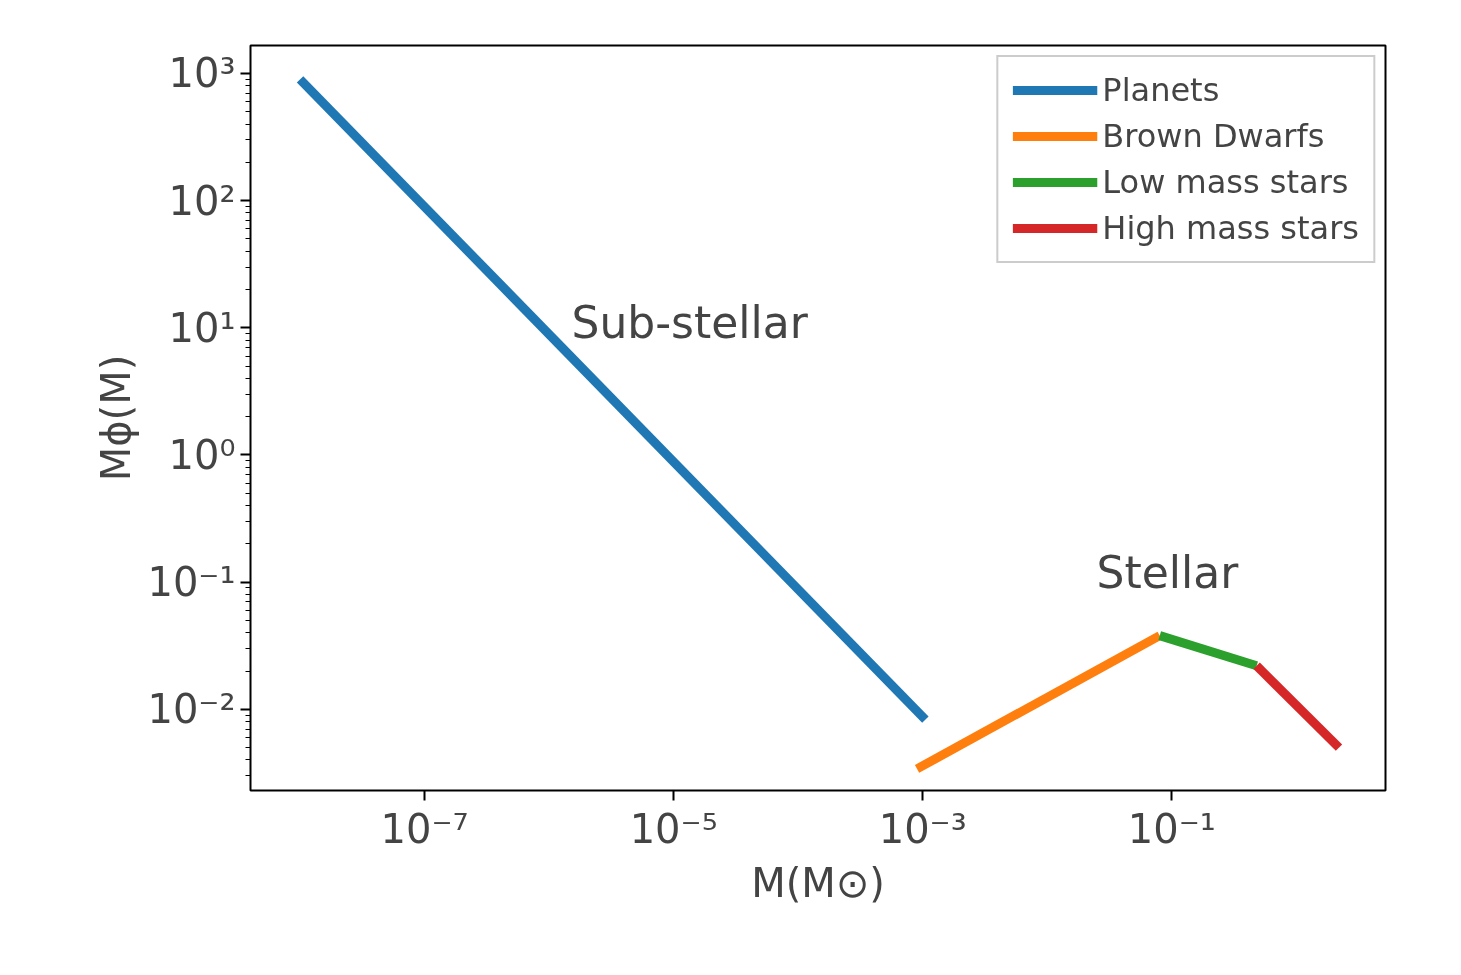  I want to click on y-tick-label: 10⁻¹, so click(191, 582).